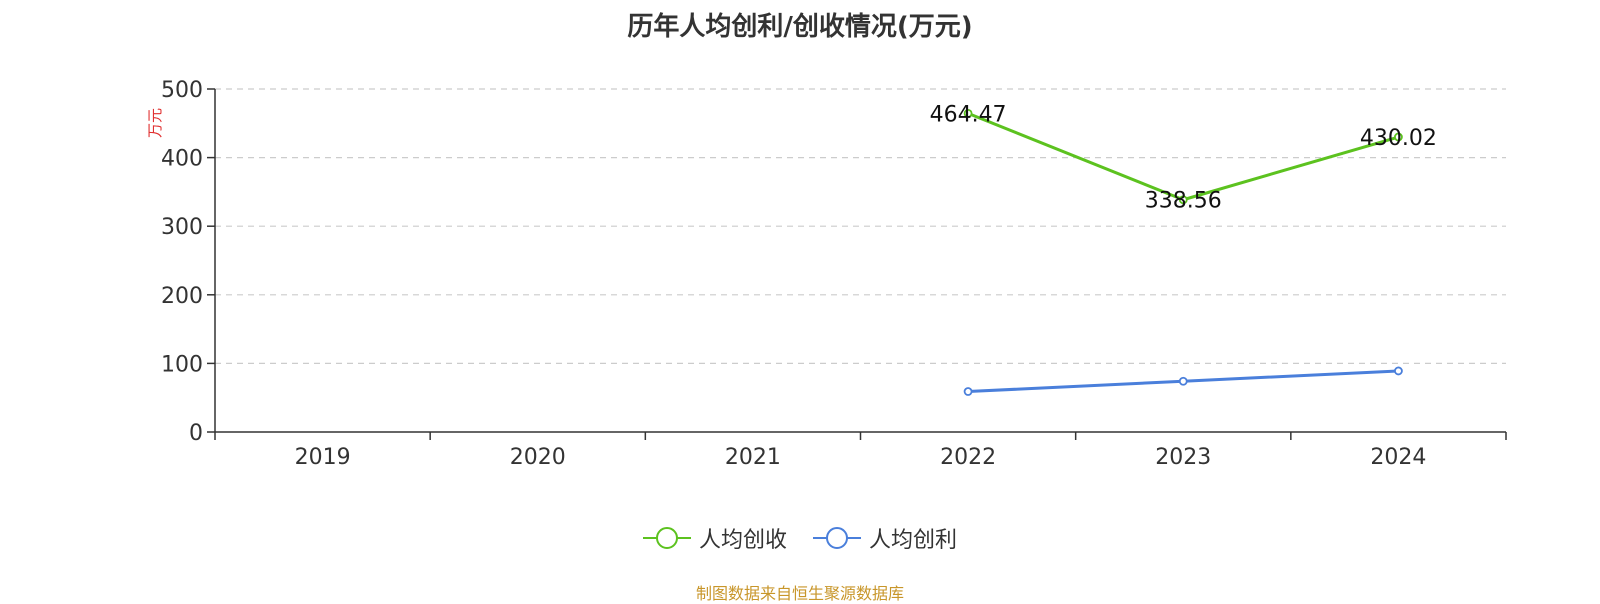 This screenshot has width=1600, height=604. Describe the element at coordinates (182, 227) in the screenshot. I see `y-tick-label: 300` at that location.